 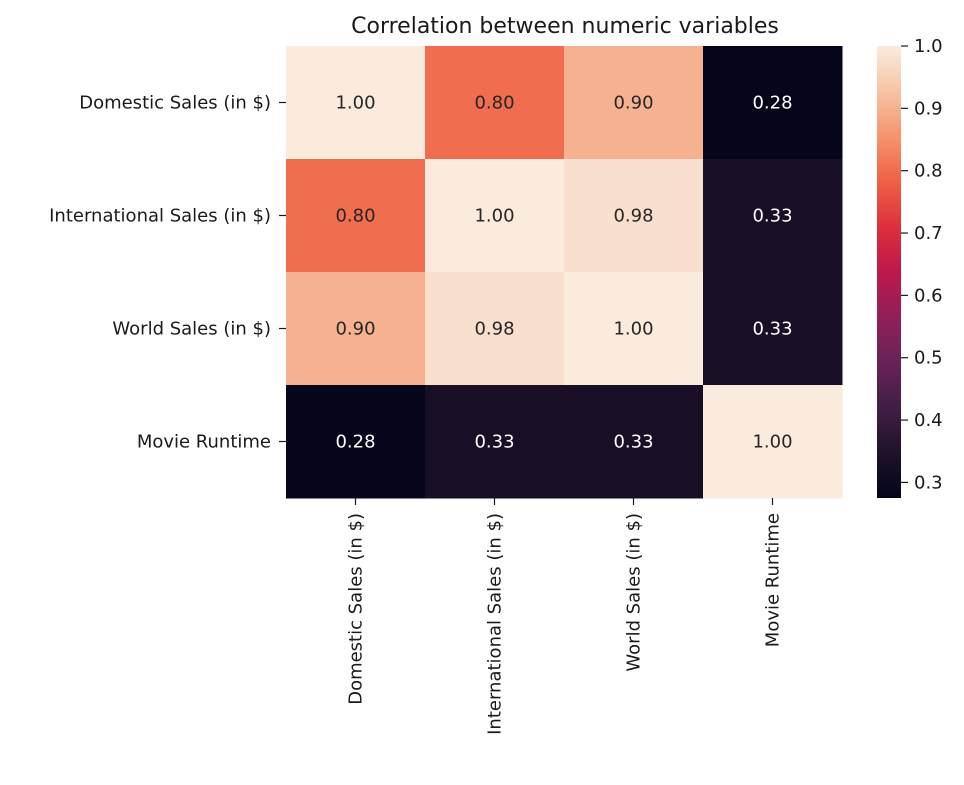 What do you see at coordinates (928, 46) in the screenshot?
I see `colorbar-tick-label: 1.0` at bounding box center [928, 46].